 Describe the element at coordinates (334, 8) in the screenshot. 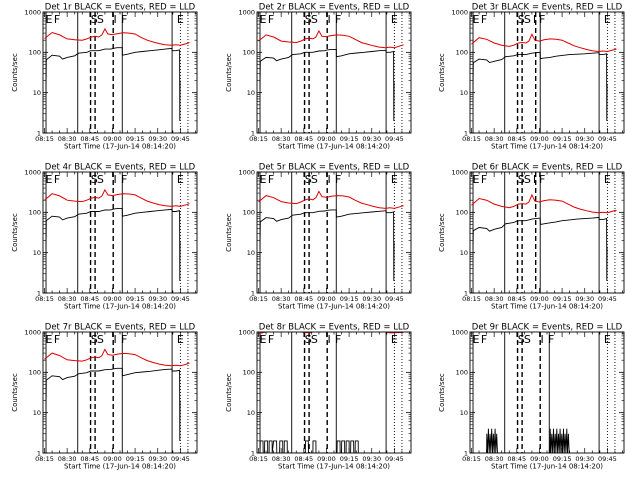

I see `panel-title: Det 2r BLACK = Events, RED = LLD` at that location.